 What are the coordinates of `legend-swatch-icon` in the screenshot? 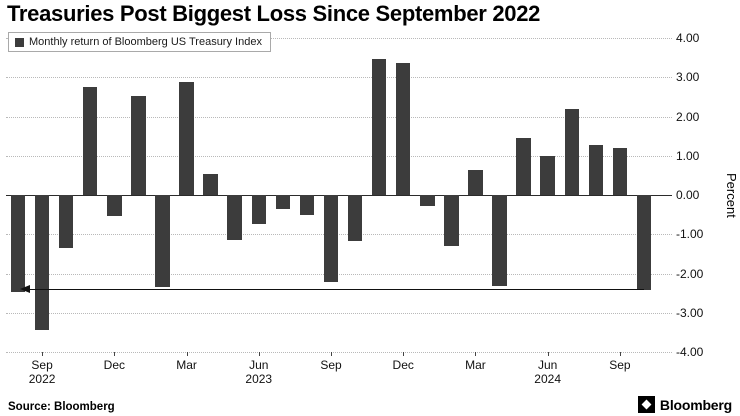 It's located at (19, 42).